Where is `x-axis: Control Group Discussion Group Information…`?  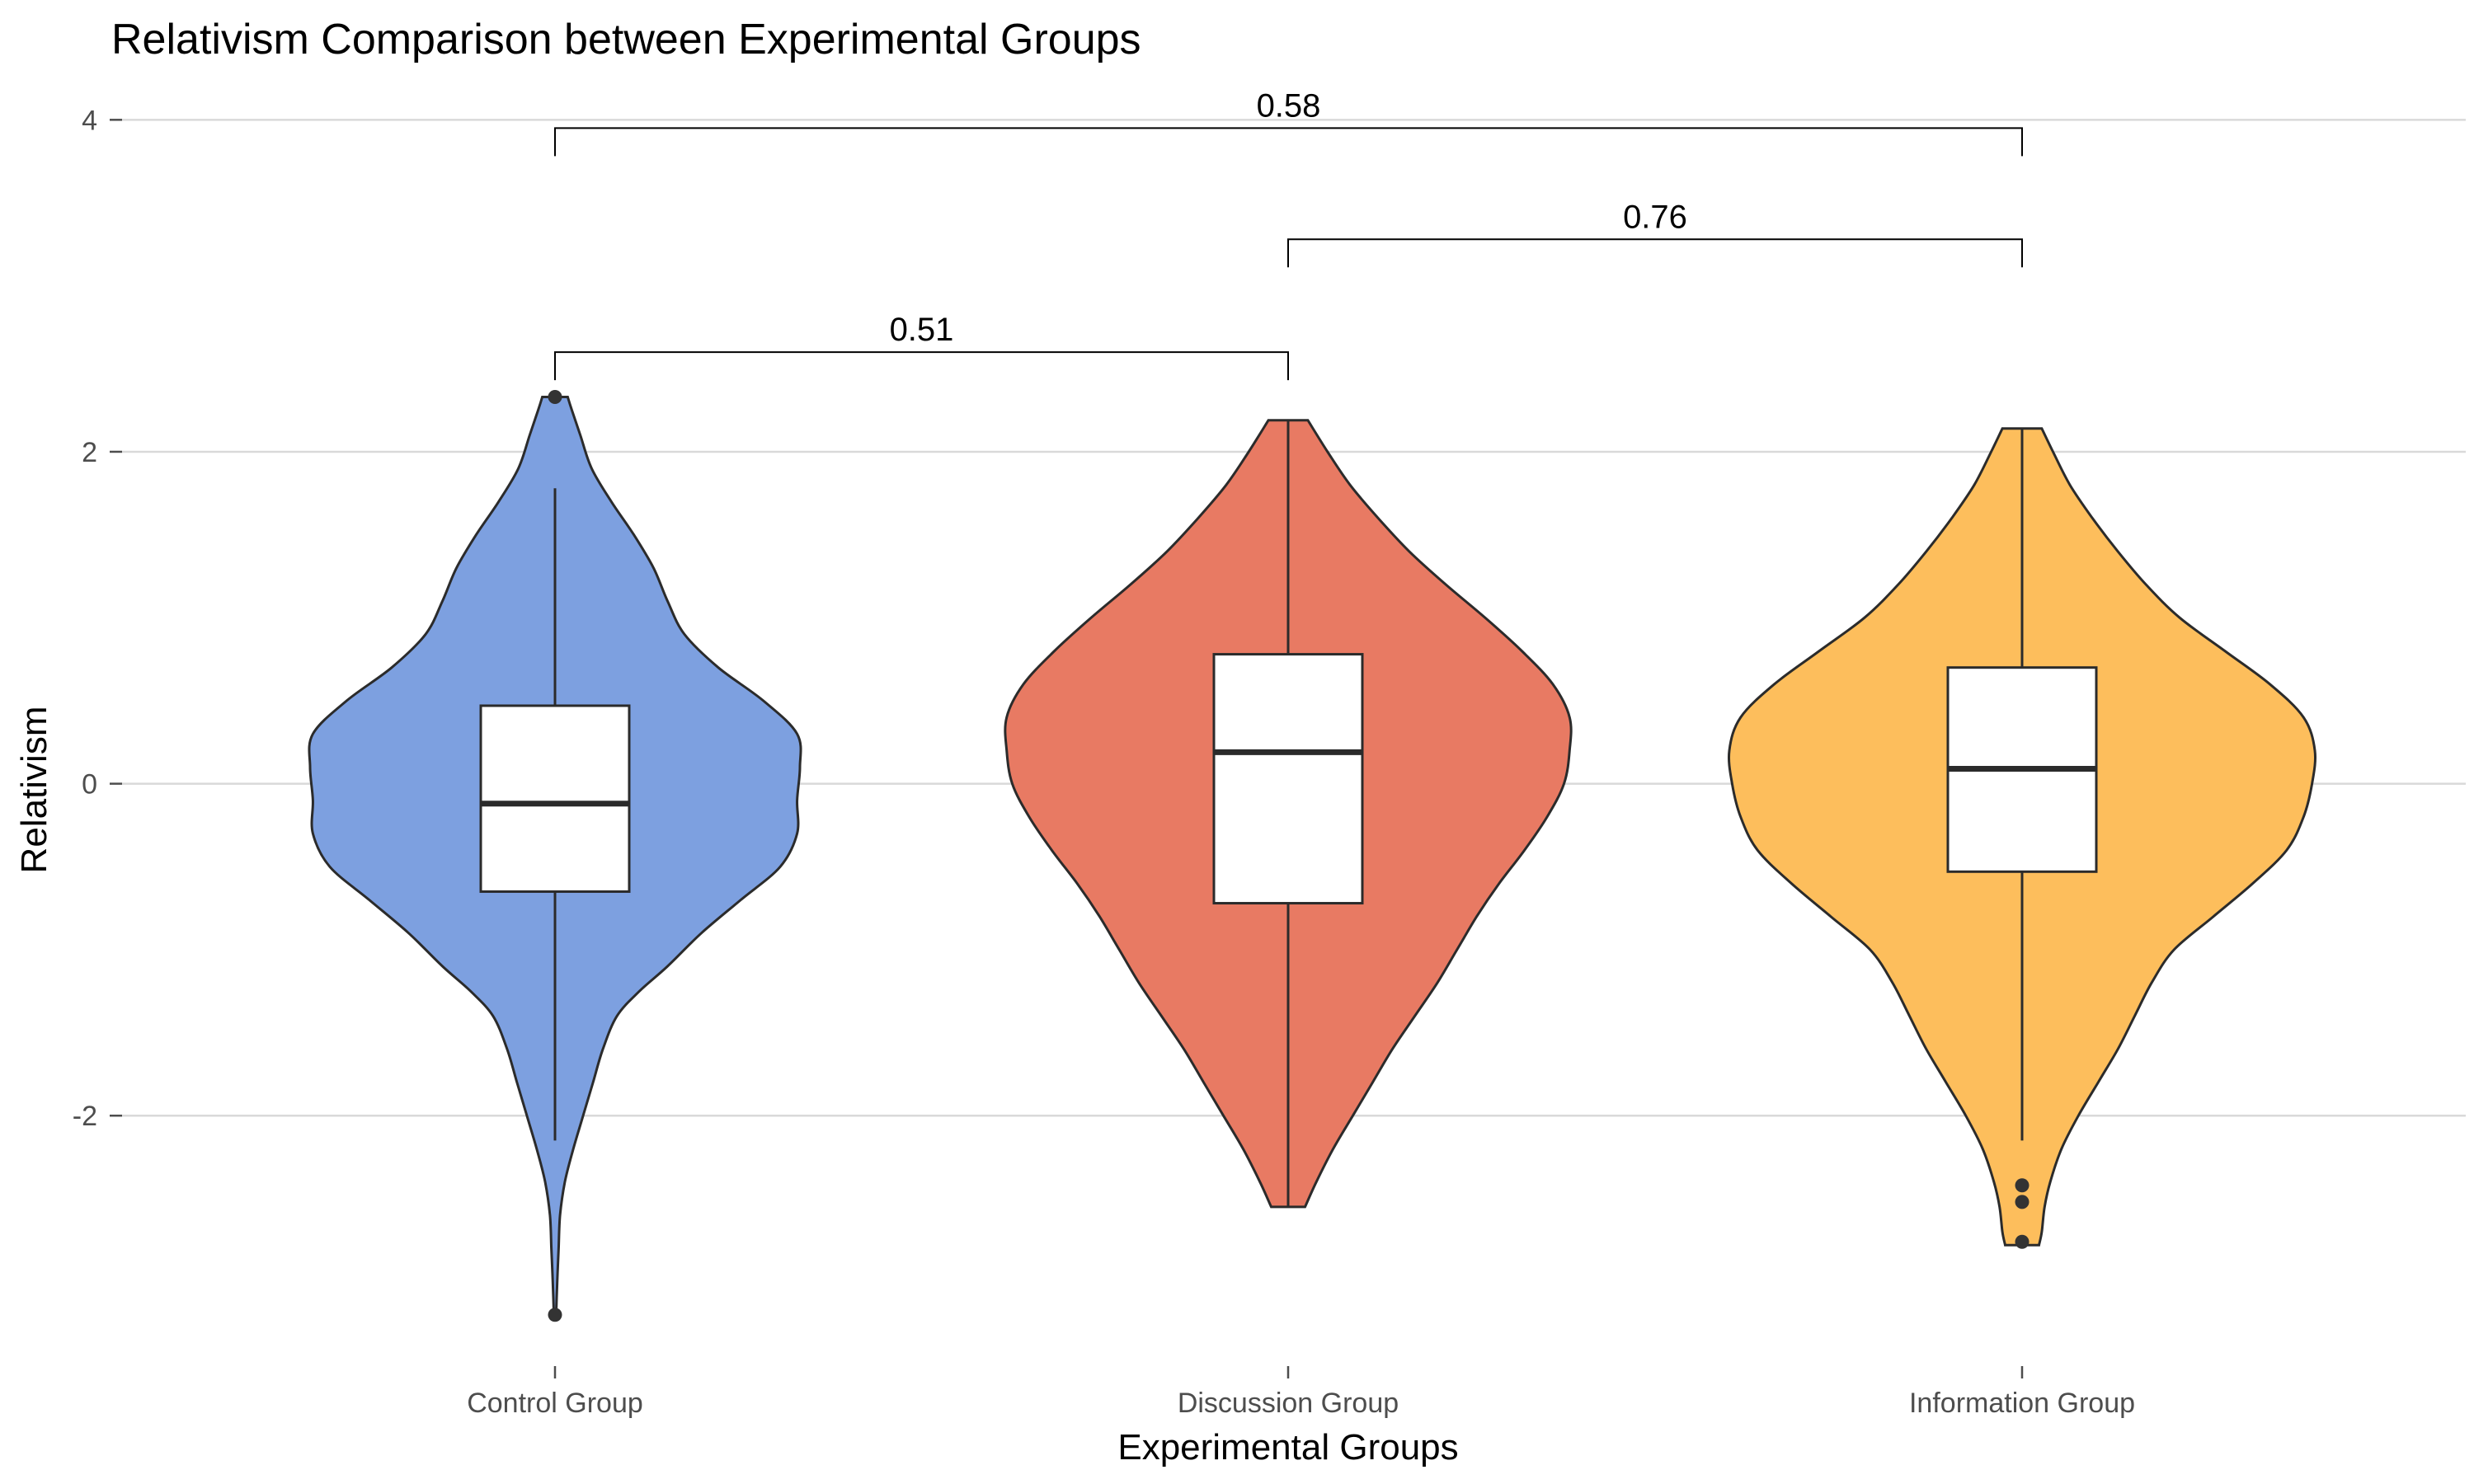 x-axis: Control Group Discussion Group Information… is located at coordinates (1301, 1392).